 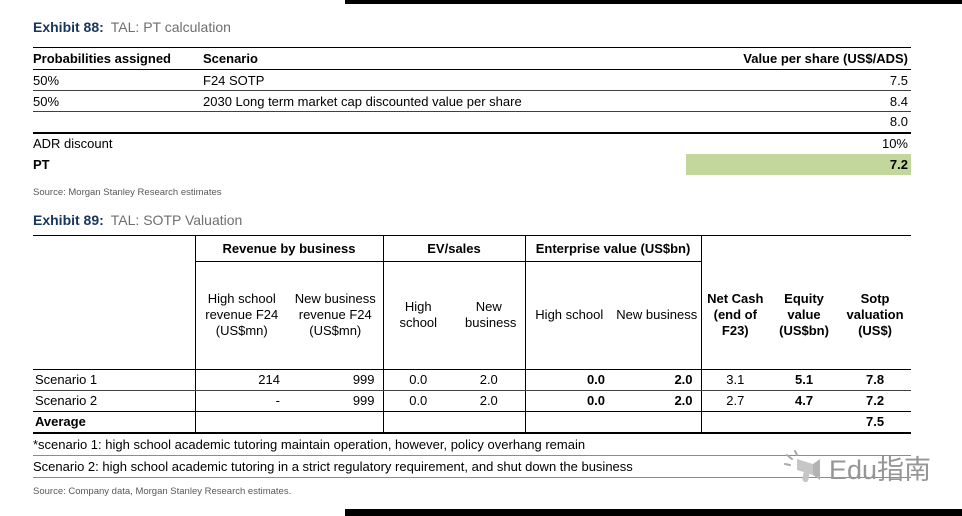 I want to click on top-black-bar, so click(x=653, y=2).